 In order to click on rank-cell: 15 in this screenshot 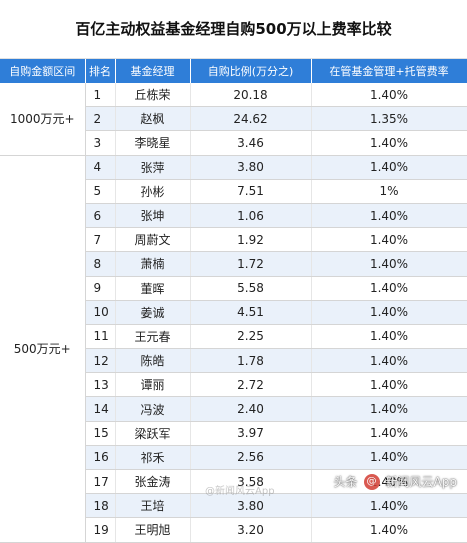, I will do `click(100, 433)`.